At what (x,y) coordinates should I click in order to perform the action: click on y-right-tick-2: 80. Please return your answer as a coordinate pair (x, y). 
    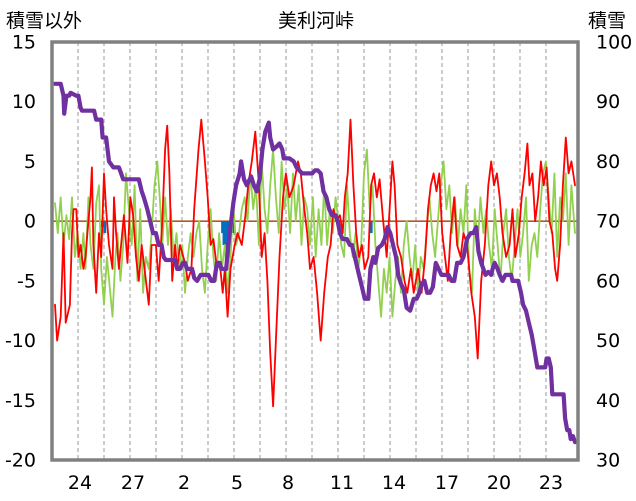
    Looking at the image, I should click on (608, 162).